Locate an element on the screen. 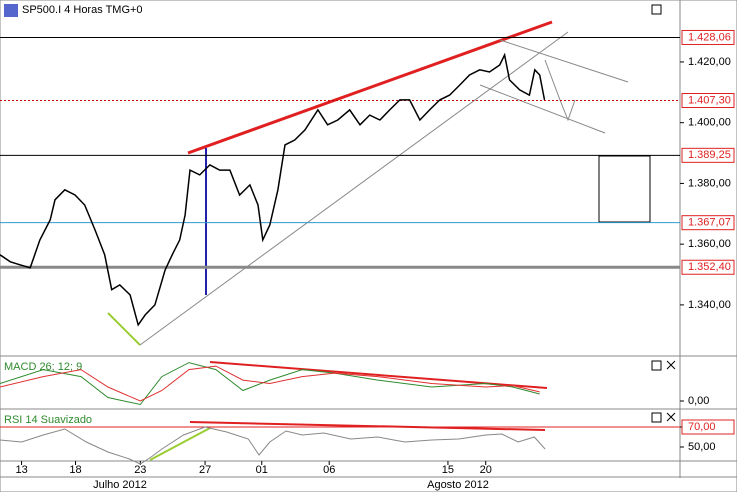  tick-box is located at coordinates (708, 427).